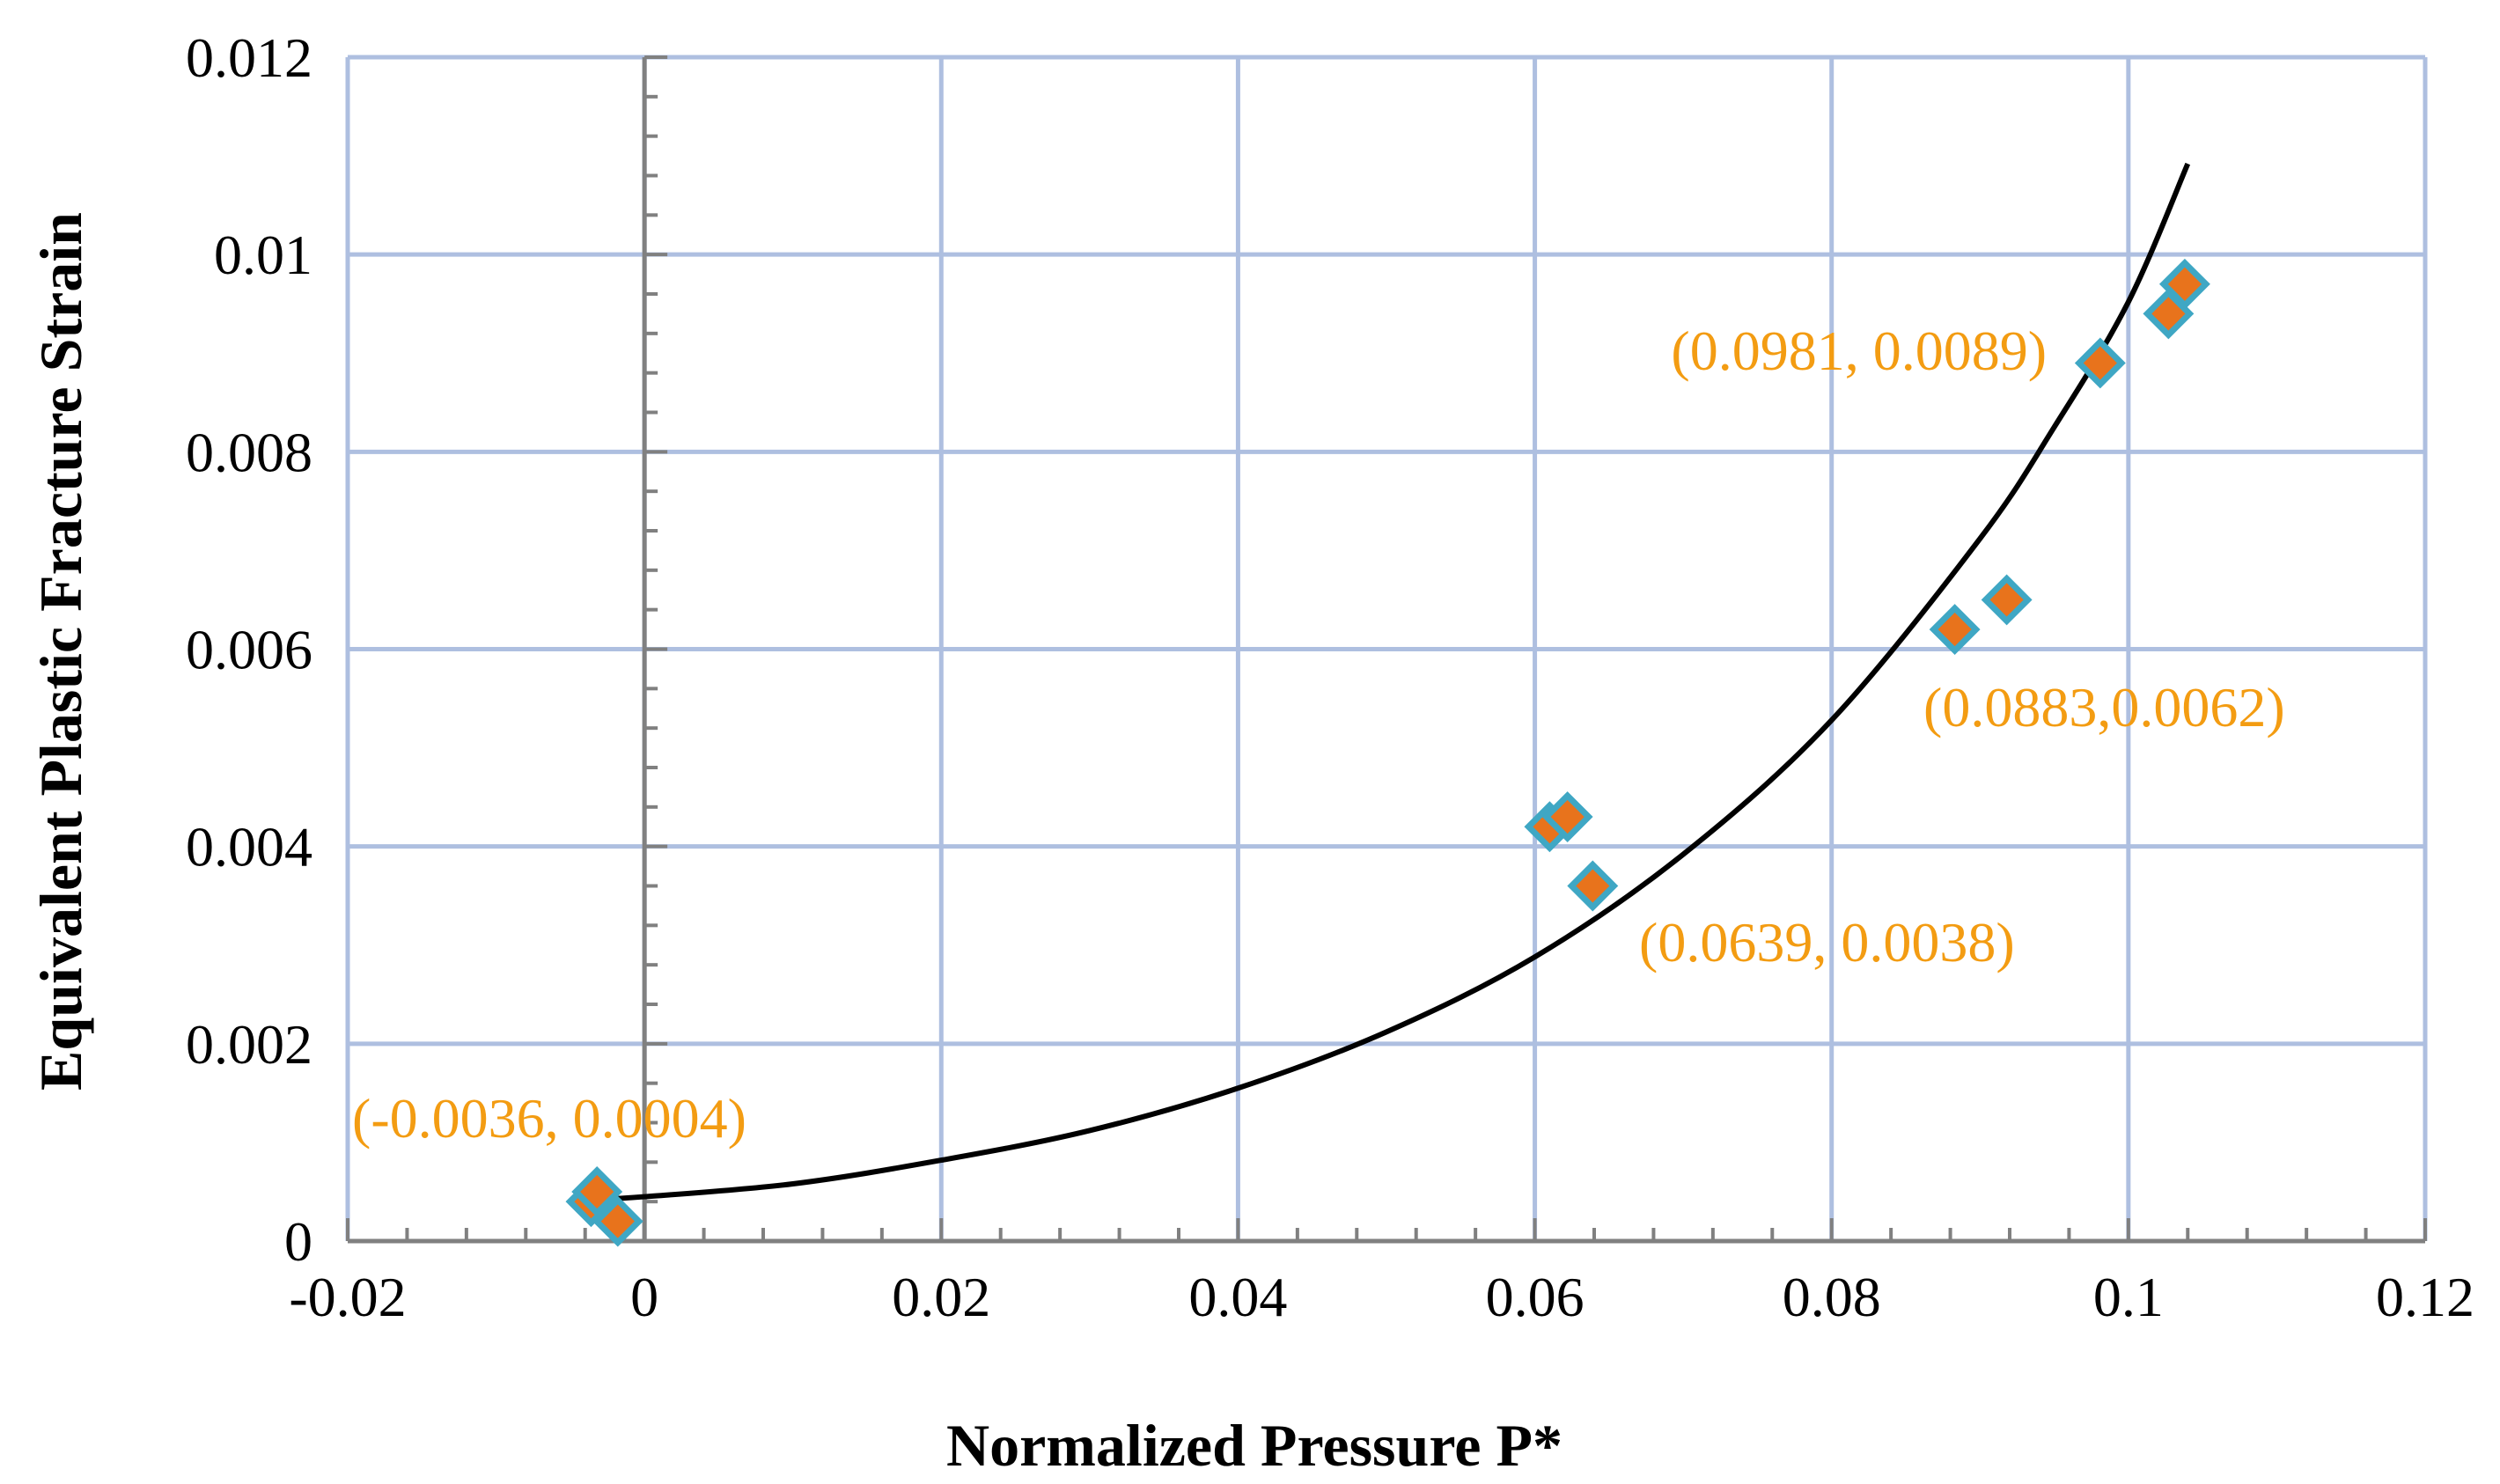  I want to click on x-tick-label: 0.08, so click(1832, 1297).